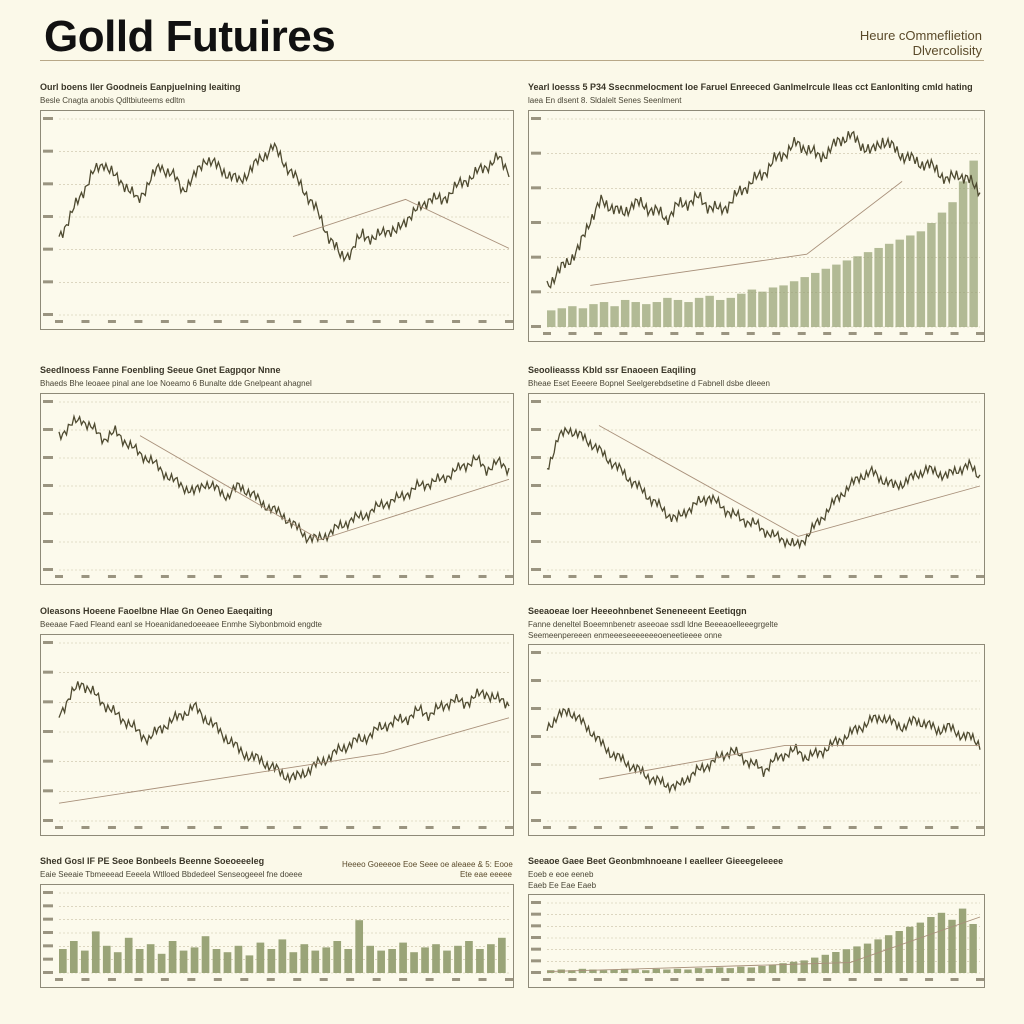 The height and width of the screenshot is (1024, 1024). What do you see at coordinates (536, 257) in the screenshot?
I see `chart-1-y-tick` at bounding box center [536, 257].